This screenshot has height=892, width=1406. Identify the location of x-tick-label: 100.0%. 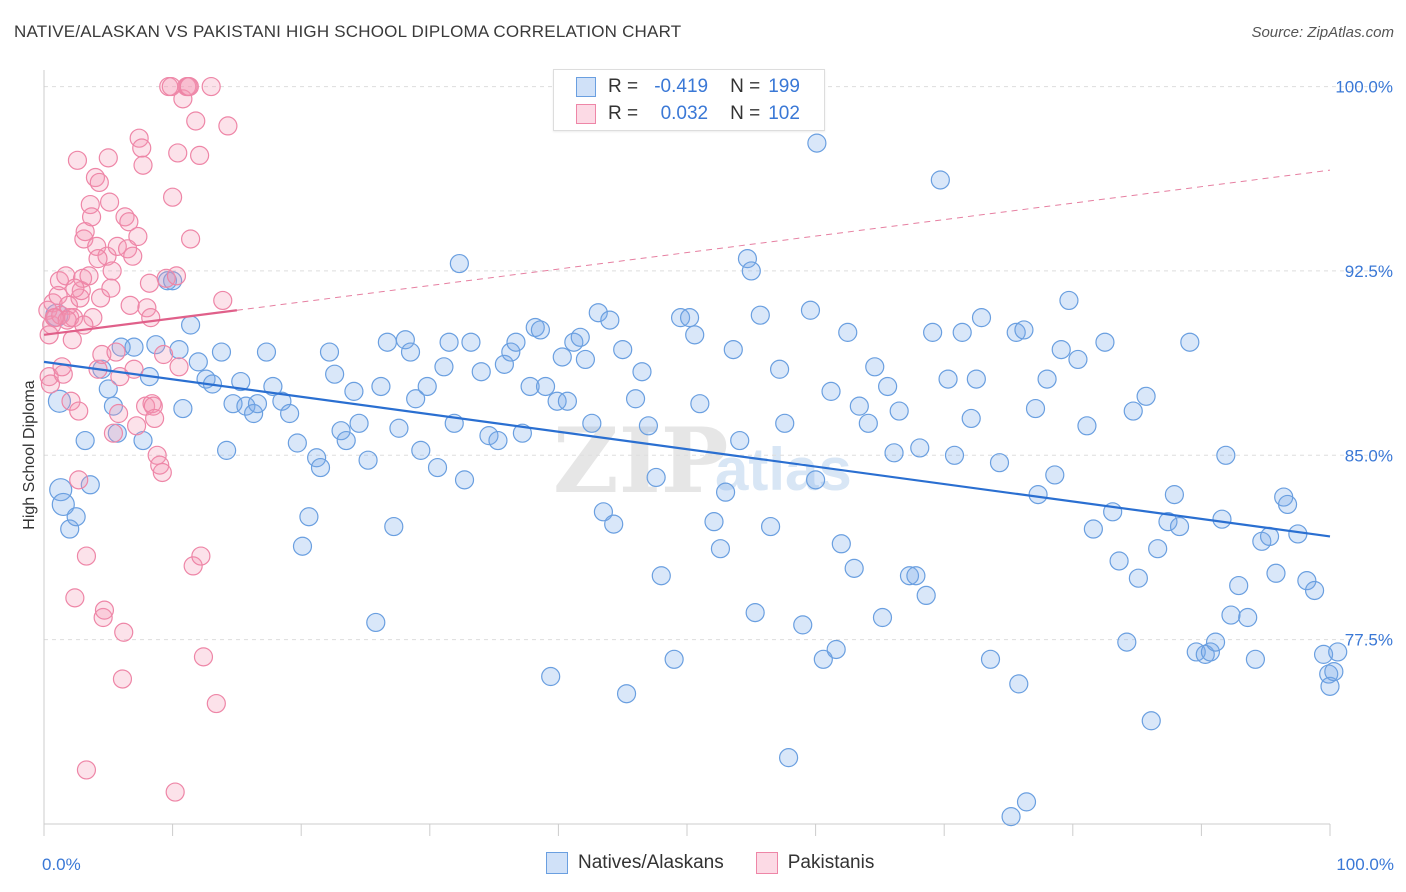
(1365, 864).